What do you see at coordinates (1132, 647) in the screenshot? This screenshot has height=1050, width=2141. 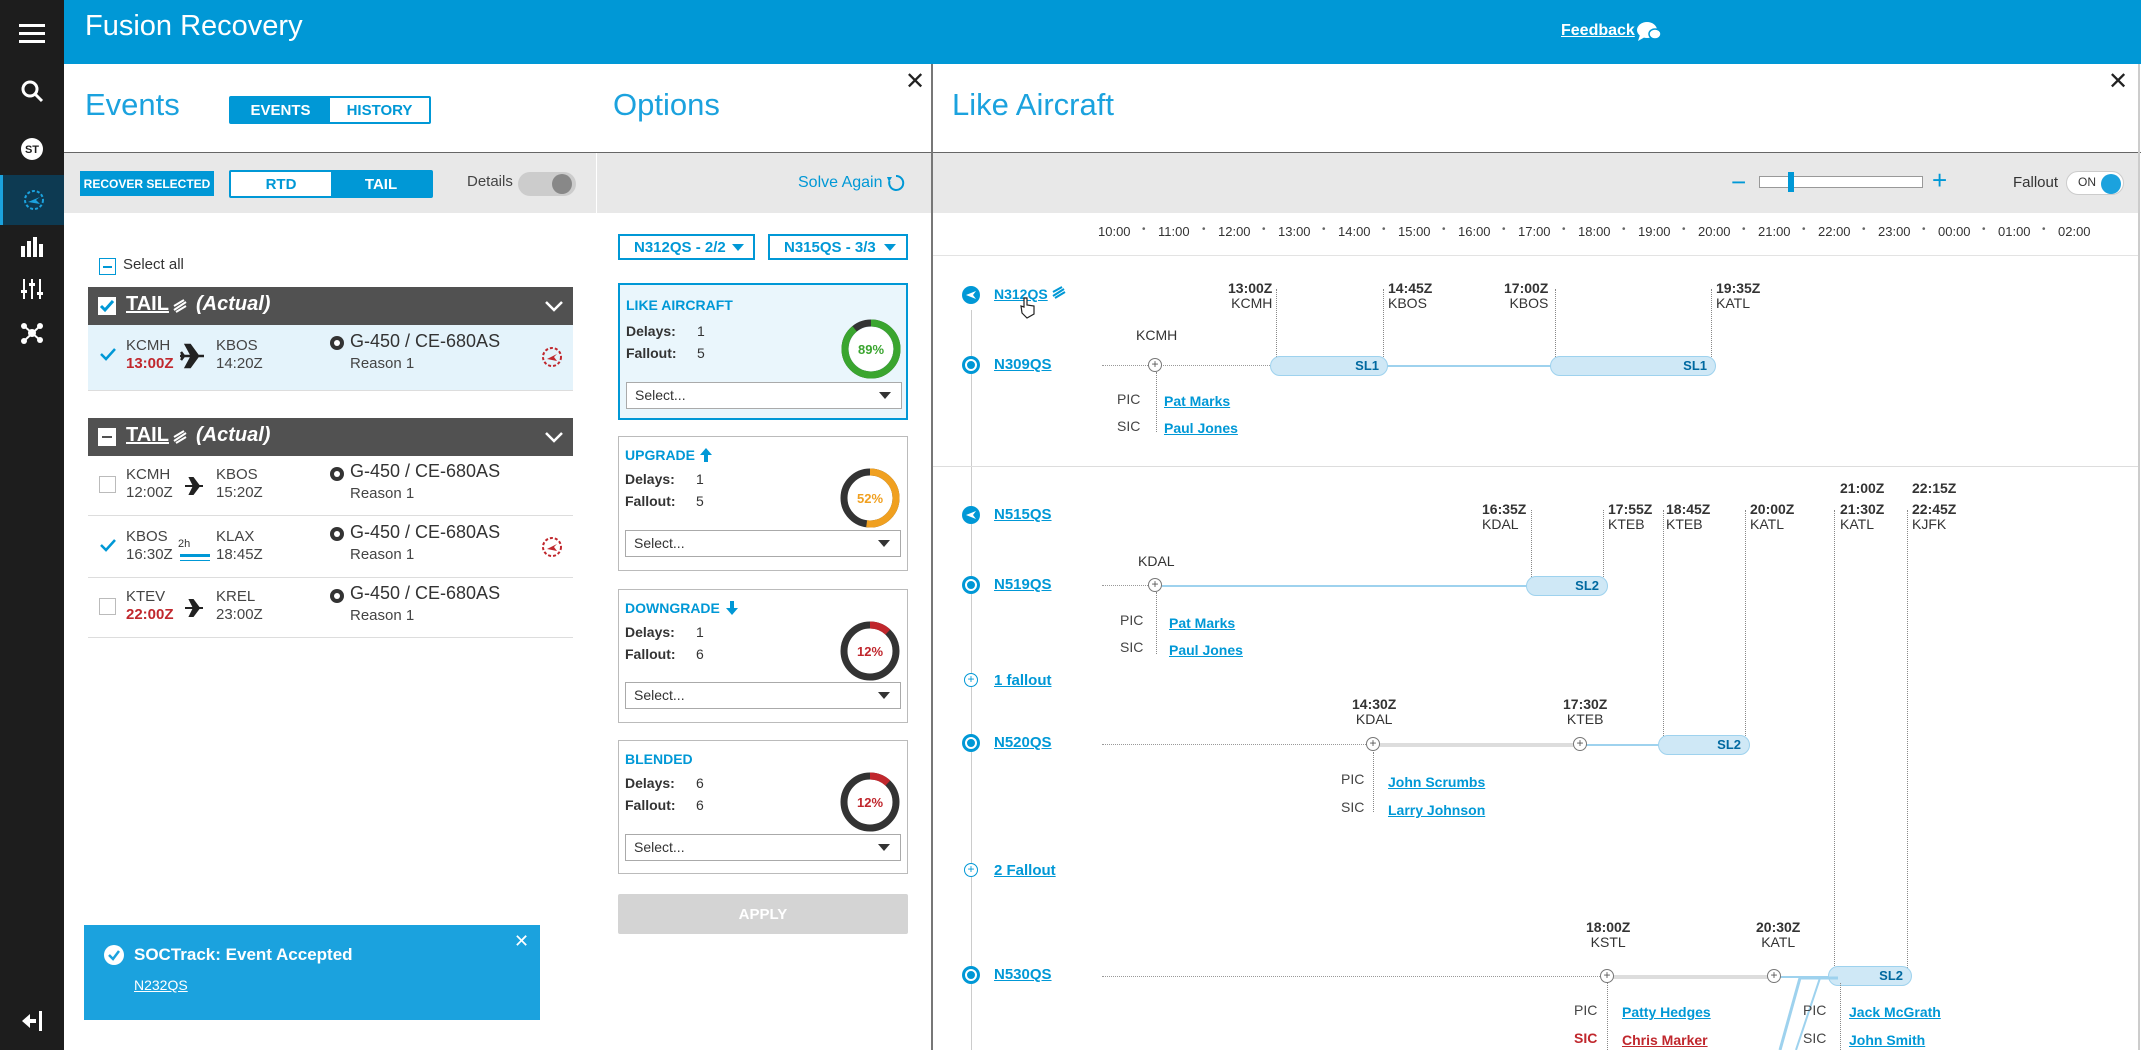 I see `sic-label: SIC` at bounding box center [1132, 647].